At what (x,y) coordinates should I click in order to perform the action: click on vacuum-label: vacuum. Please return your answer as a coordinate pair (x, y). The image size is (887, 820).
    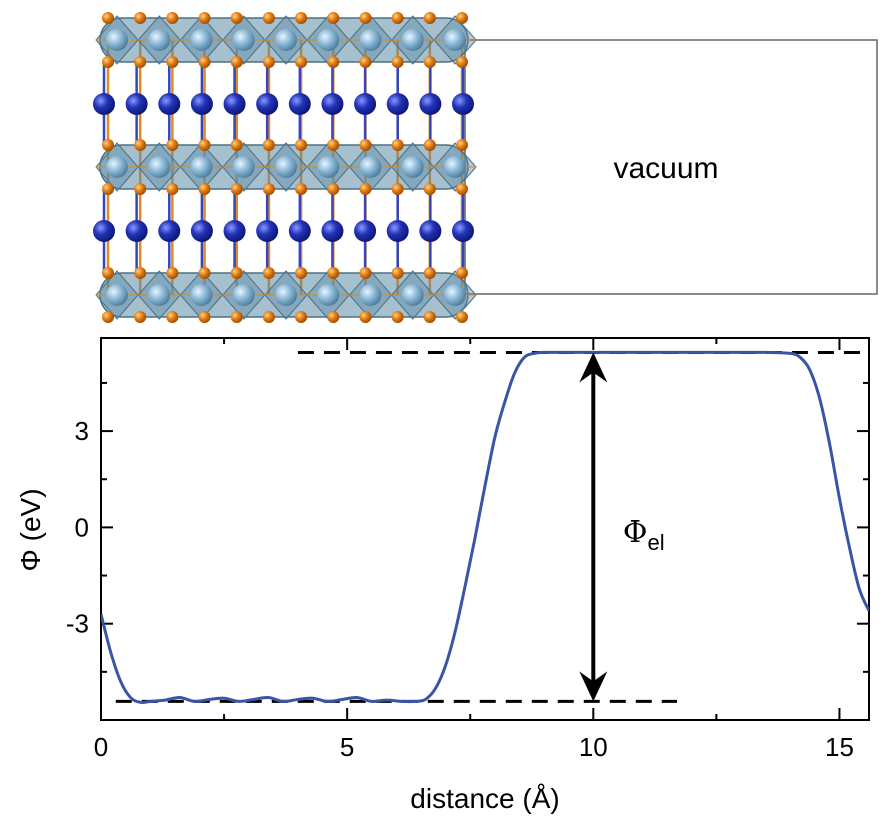
    Looking at the image, I should click on (665, 168).